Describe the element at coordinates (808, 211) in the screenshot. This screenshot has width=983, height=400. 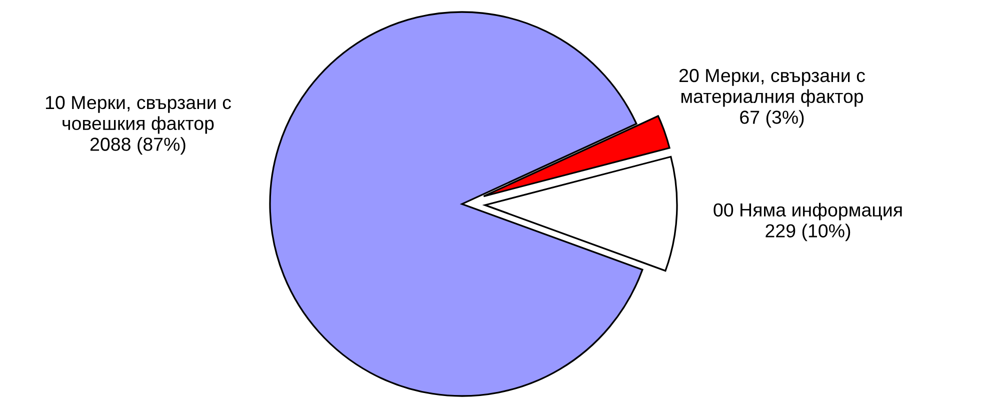
I see `slice-label: 00 Няма информация` at that location.